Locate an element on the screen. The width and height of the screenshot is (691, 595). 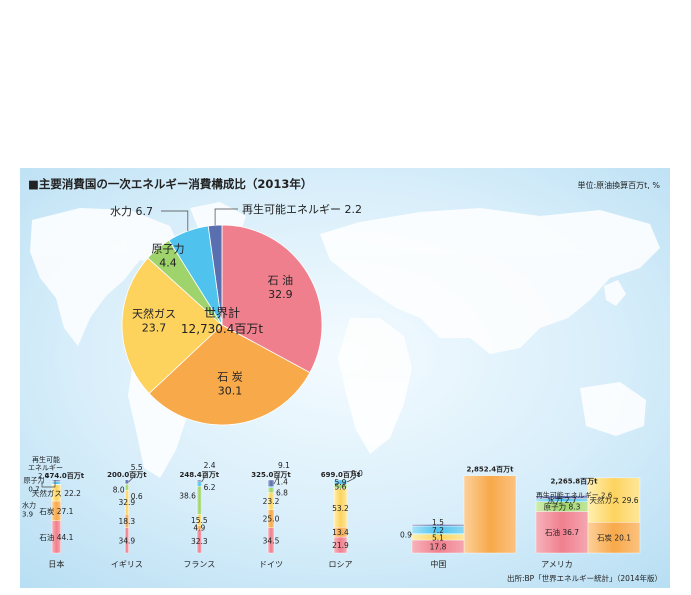
bar-value-ロシア-0: 21.9 is located at coordinates (340, 545).